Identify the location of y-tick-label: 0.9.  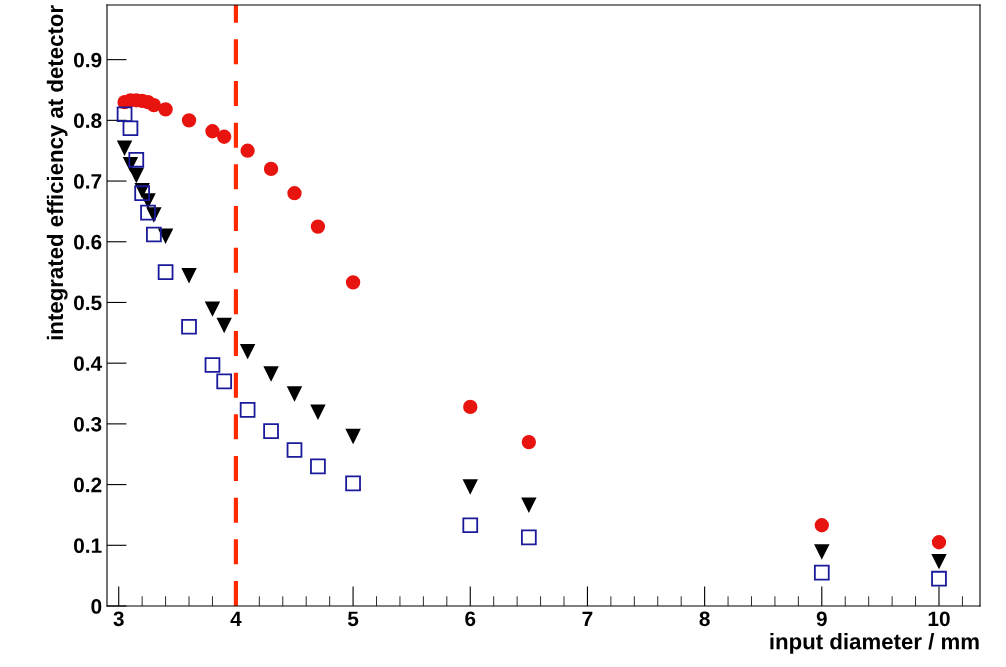
(88, 60).